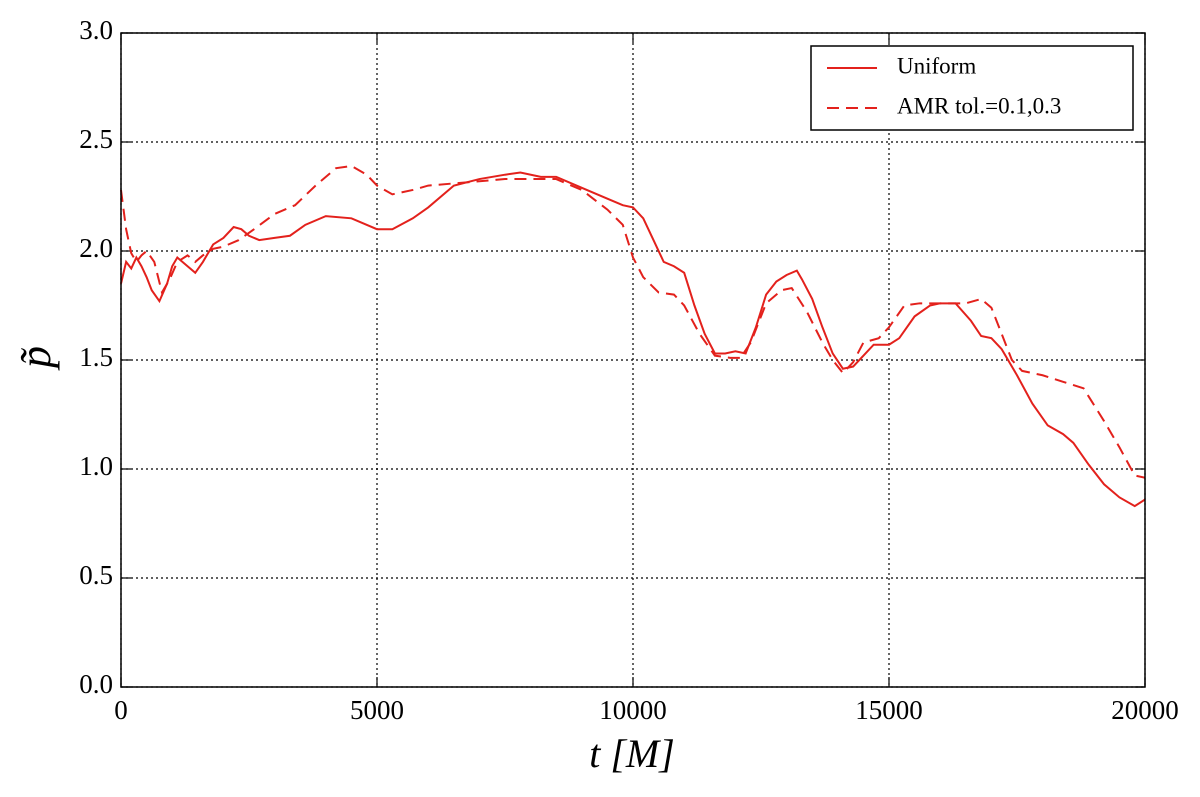 The image size is (1200, 797). Describe the element at coordinates (1145, 710) in the screenshot. I see `x-tick-label: 20000` at that location.